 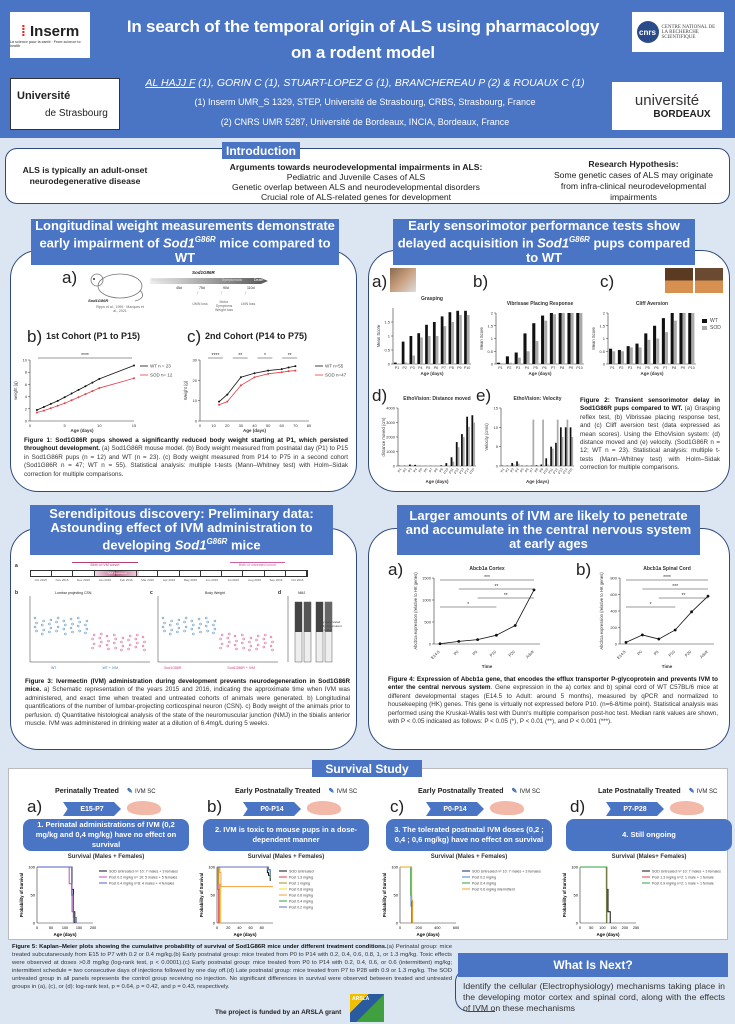 I want to click on treatment-label: Perinatally Treated ✎ IVM SC, so click(x=105, y=790).